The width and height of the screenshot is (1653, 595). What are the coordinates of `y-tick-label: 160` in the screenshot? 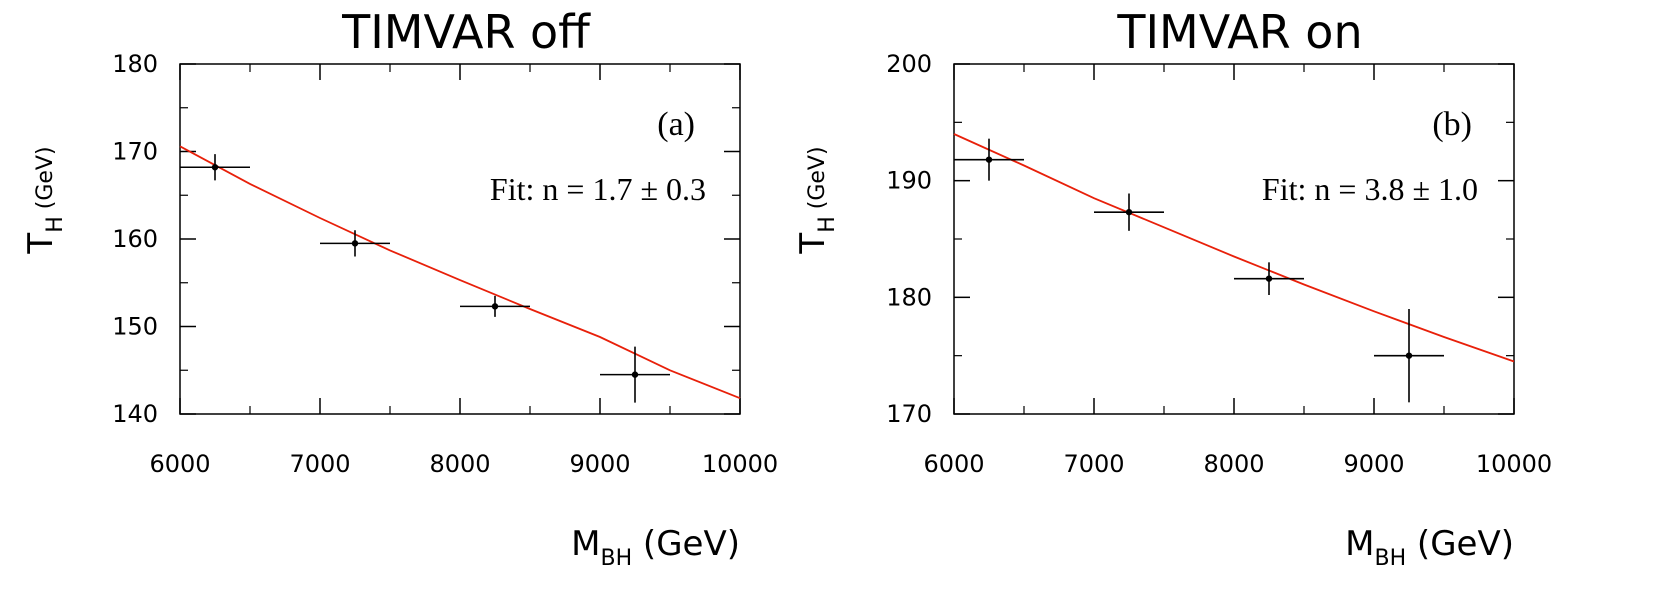 It's located at (135, 239).